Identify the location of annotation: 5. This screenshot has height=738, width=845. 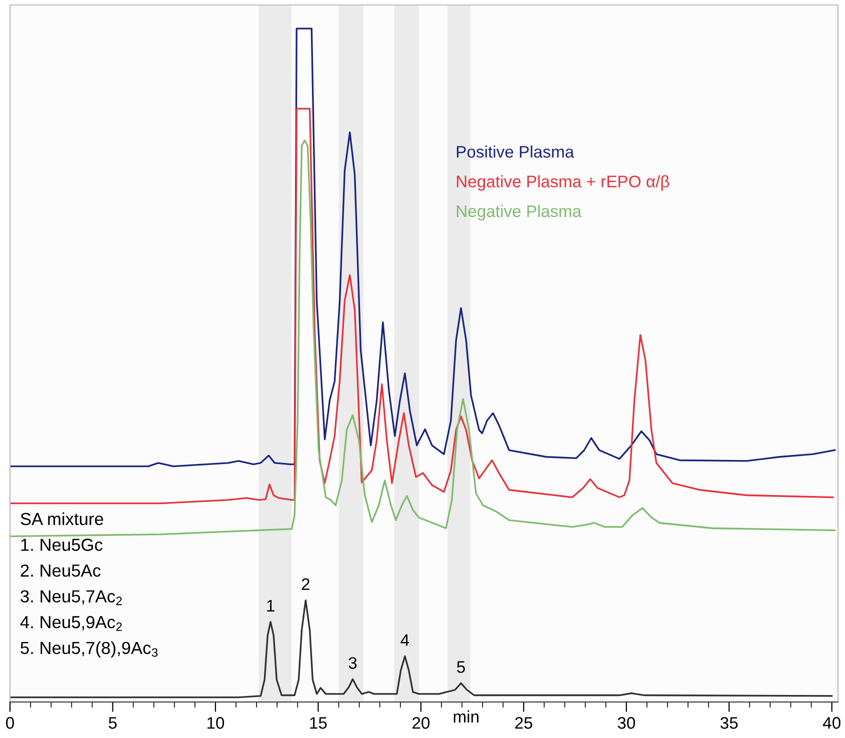
(461, 667).